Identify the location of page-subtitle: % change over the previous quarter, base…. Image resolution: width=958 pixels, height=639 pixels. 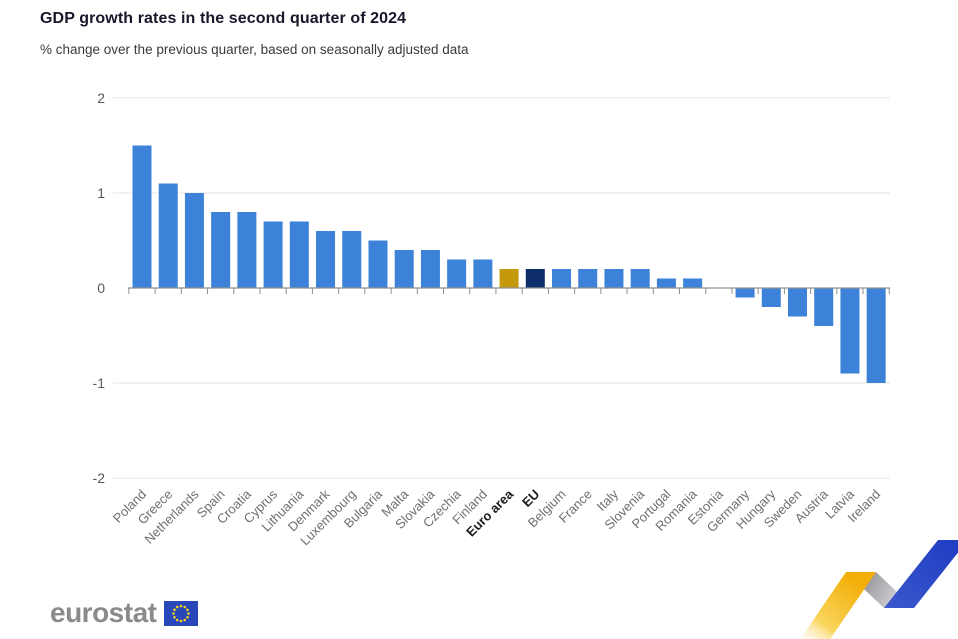
(254, 49).